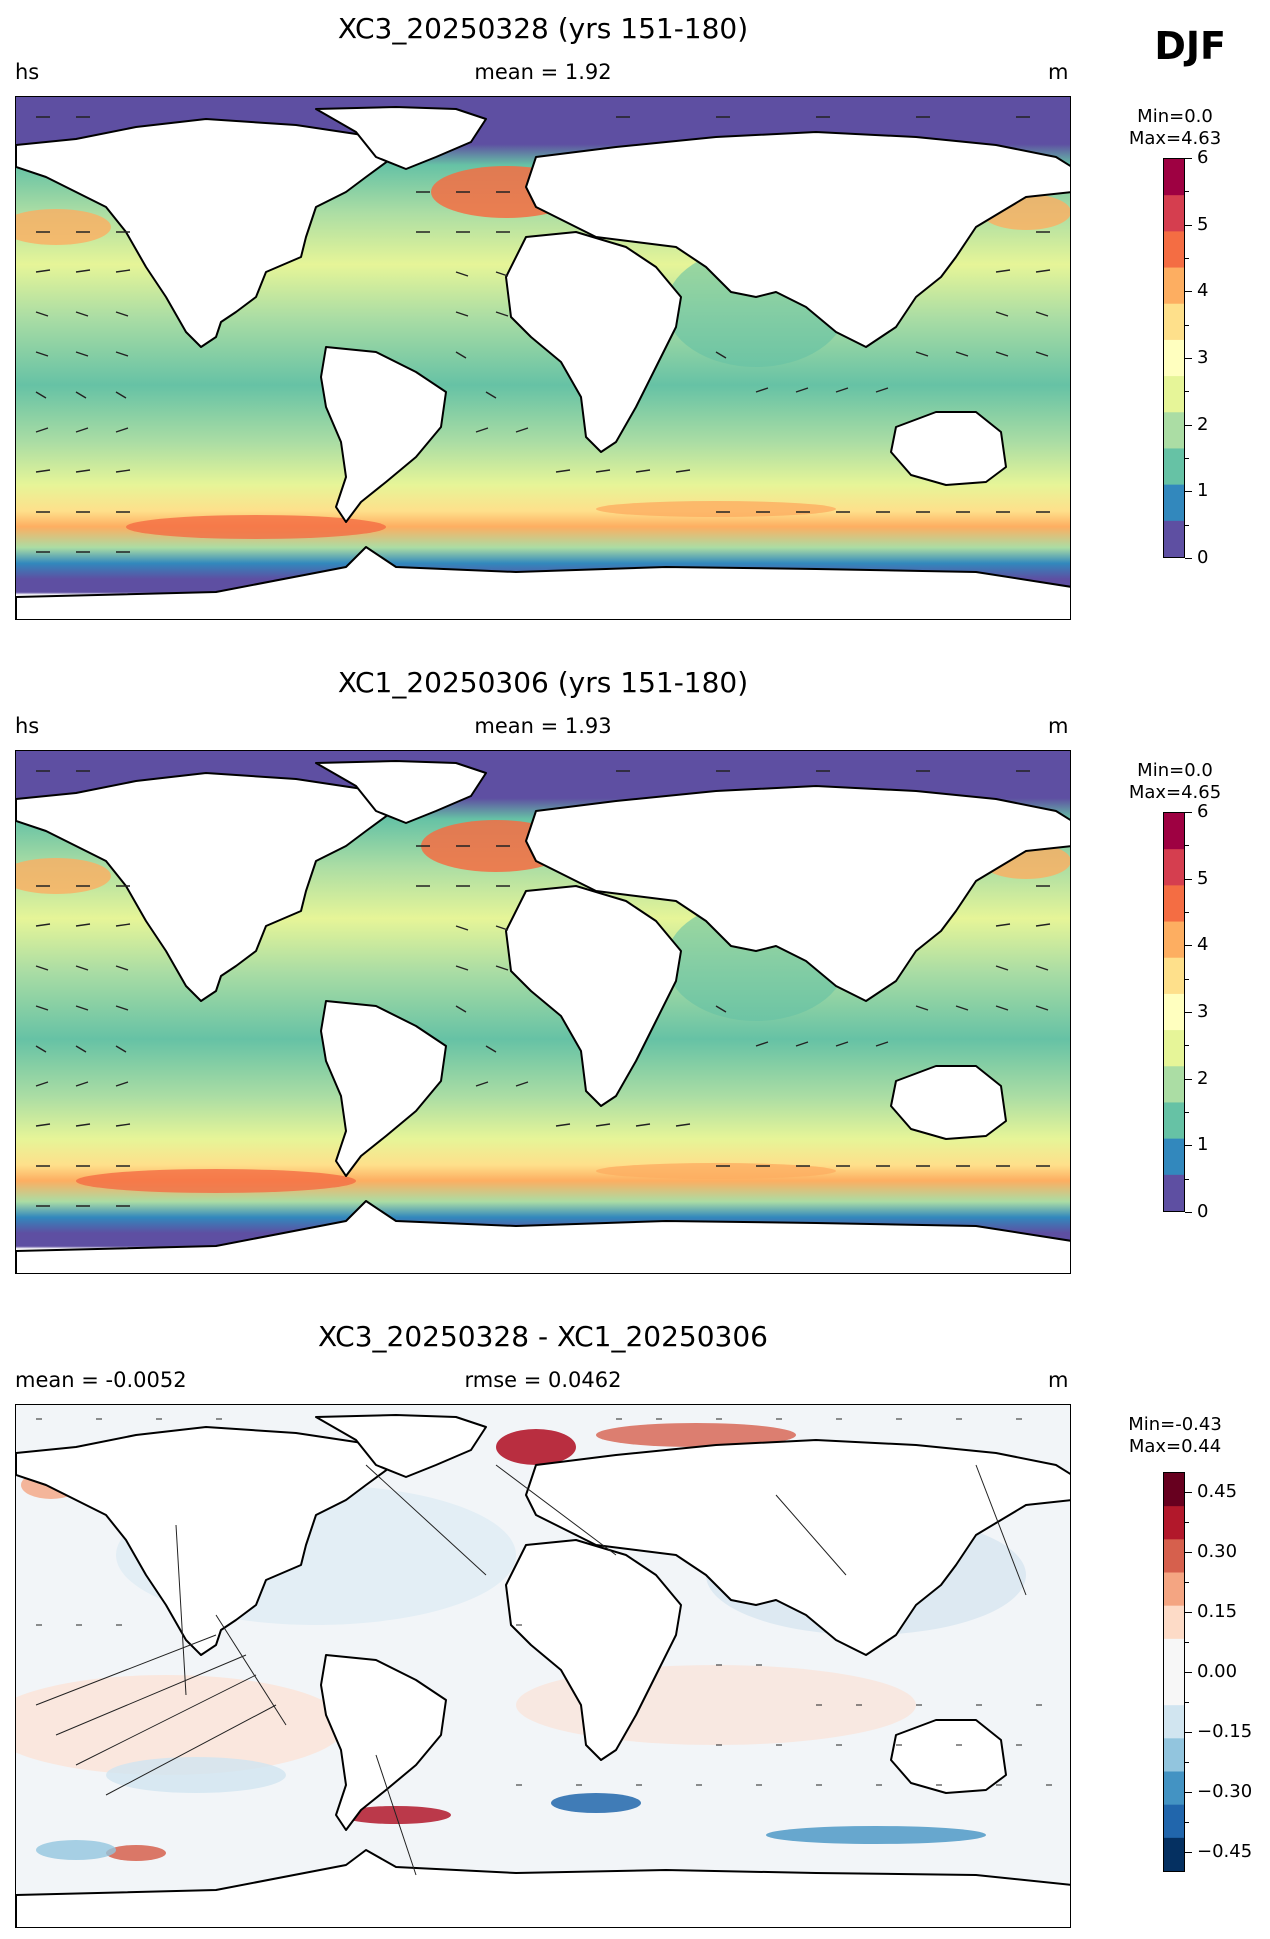 The height and width of the screenshot is (1939, 1270). Describe the element at coordinates (1217, 1671) in the screenshot. I see `colorbar-tick-label: 0.00` at that location.